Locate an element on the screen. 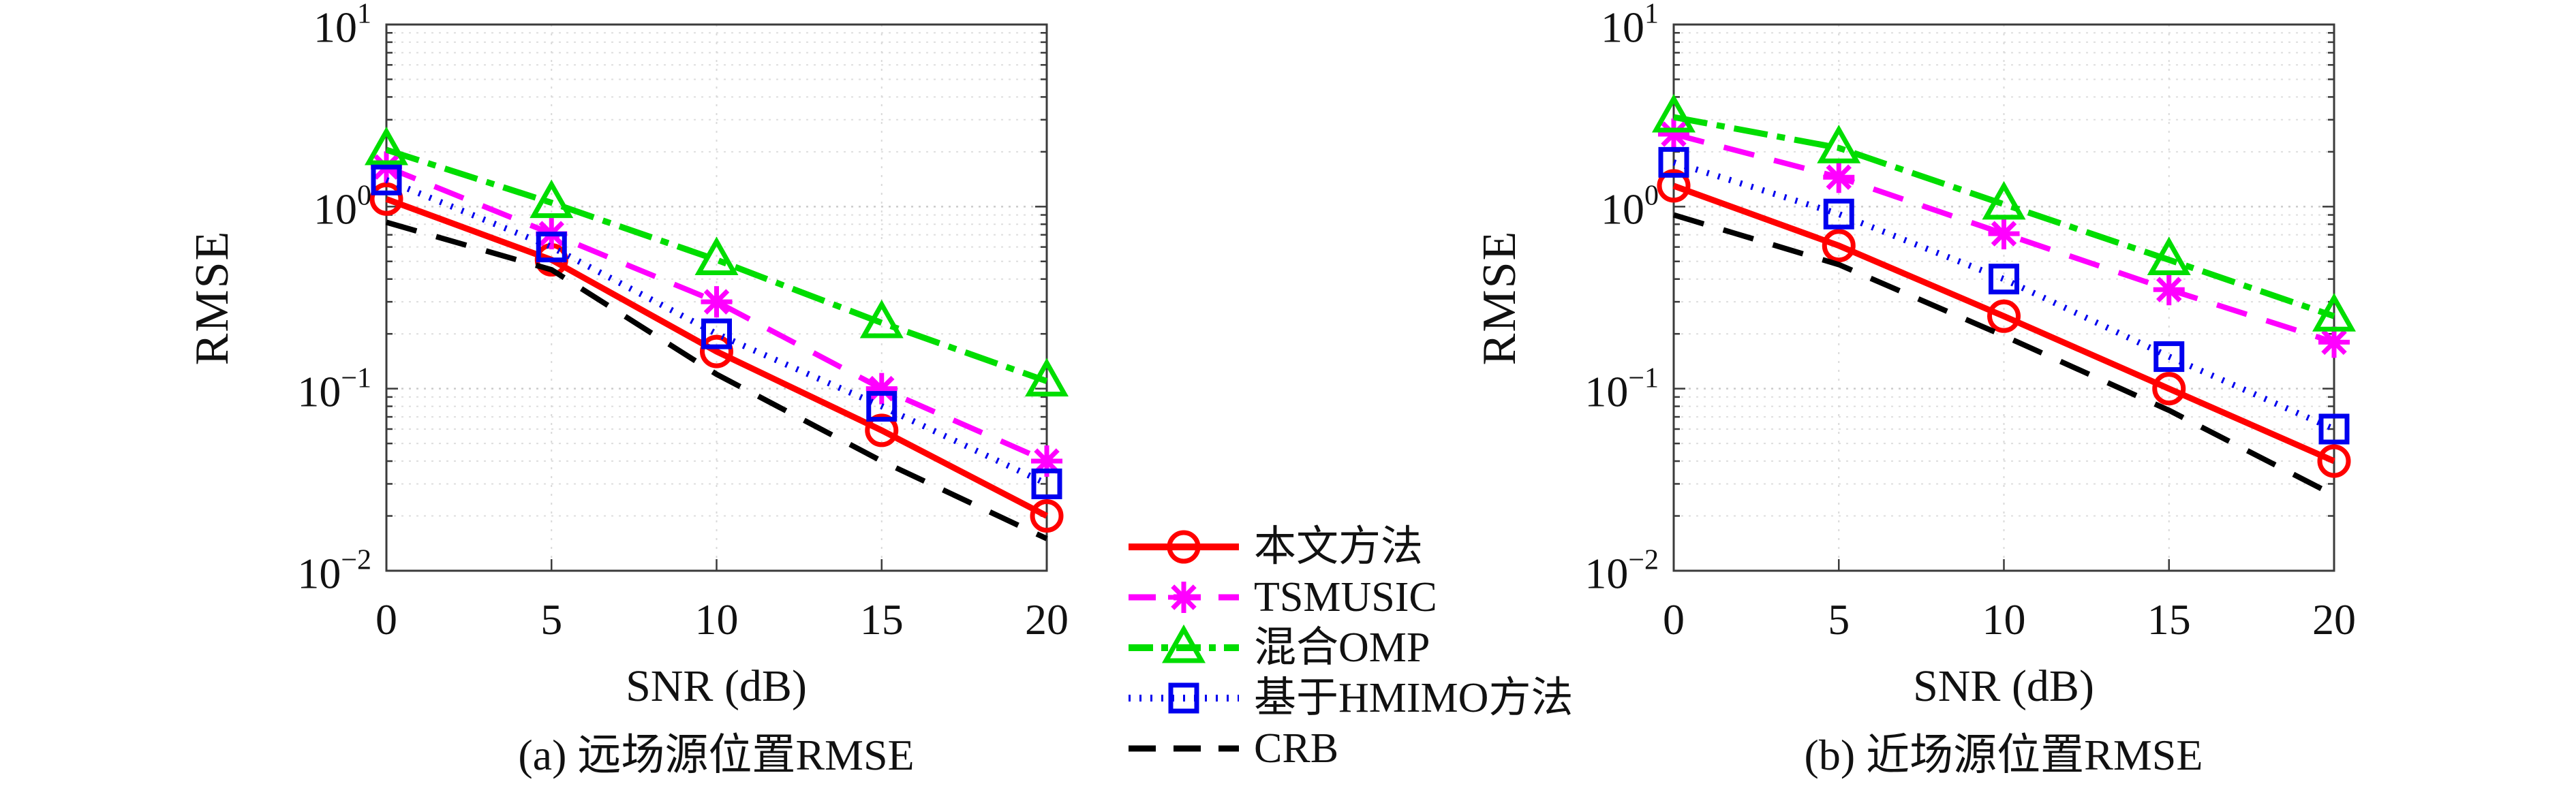  legend-item-3: 基于HMIMO方法 is located at coordinates (1349, 698).